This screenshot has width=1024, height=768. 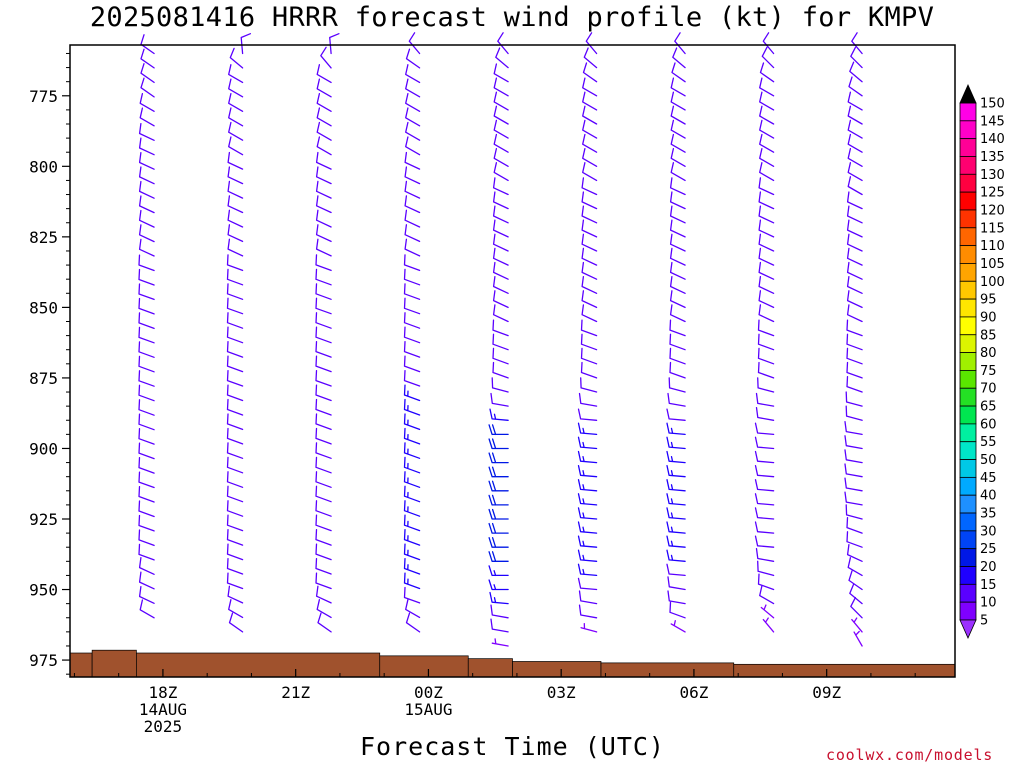 I want to click on colorbar-label-150: 150, so click(x=992, y=104).